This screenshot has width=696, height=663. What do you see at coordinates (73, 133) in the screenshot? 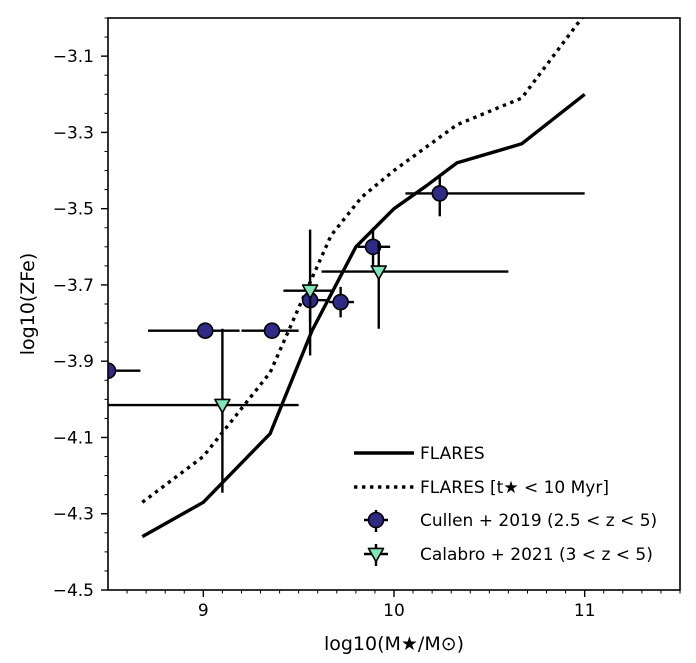
I see `y-tick-label-6: −3.3` at bounding box center [73, 133].